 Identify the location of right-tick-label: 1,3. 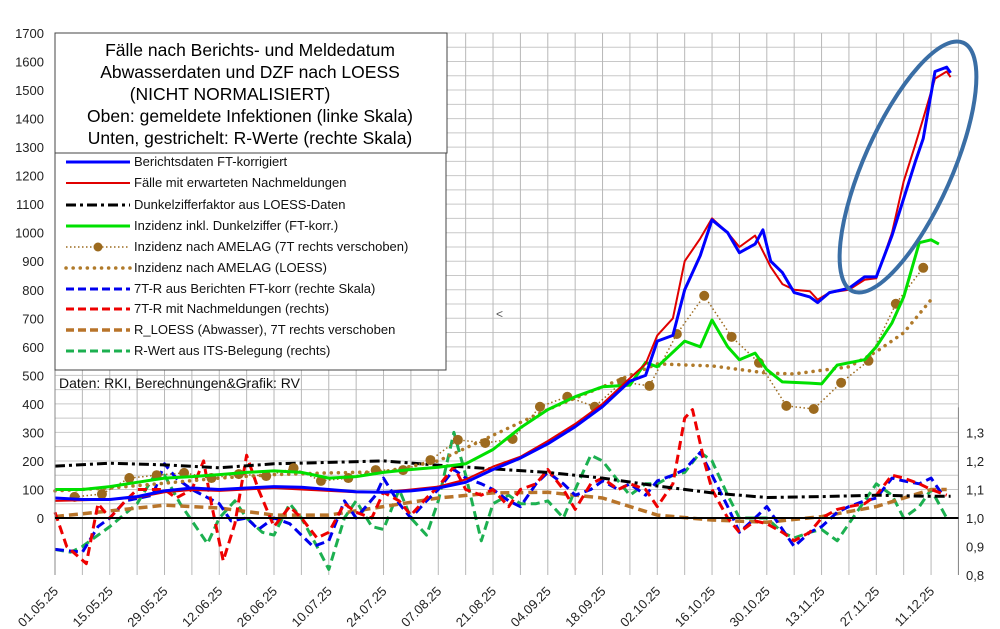
(975, 432).